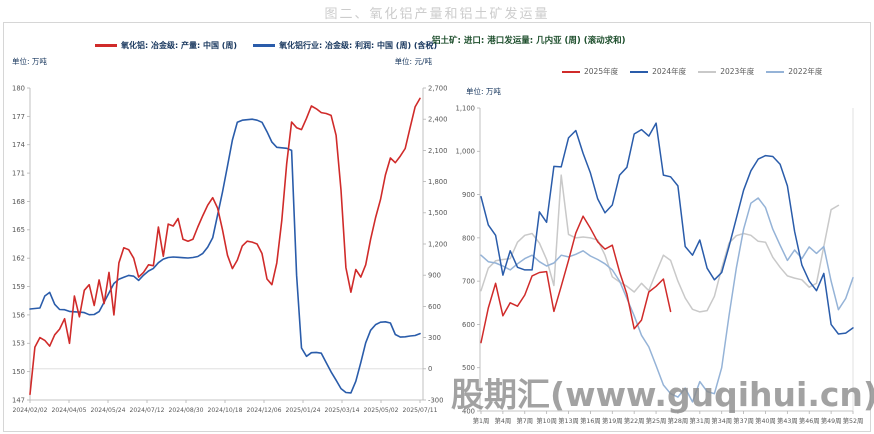  What do you see at coordinates (18, 259) in the screenshot?
I see `svg-text: 162` at bounding box center [18, 259].